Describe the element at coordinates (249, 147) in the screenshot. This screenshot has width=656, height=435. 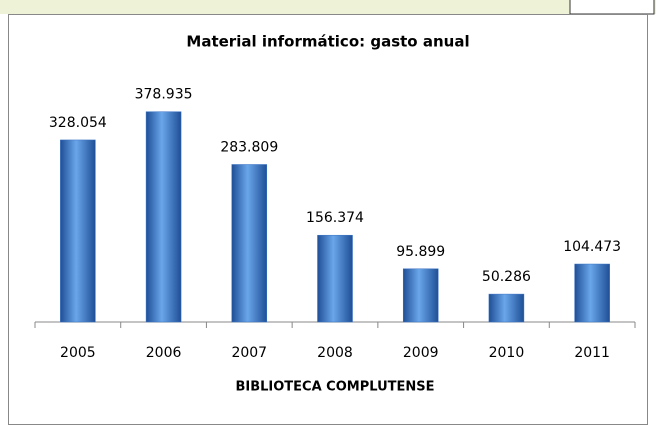
I see `data-label: 283.809` at that location.